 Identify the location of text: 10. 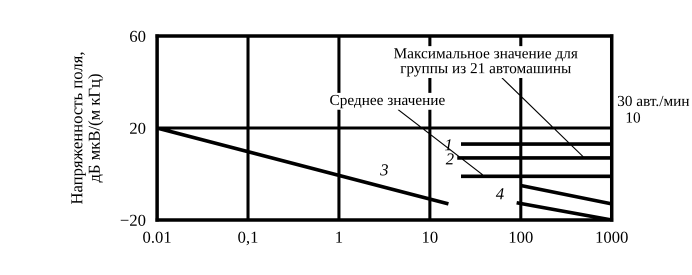
(633, 117).